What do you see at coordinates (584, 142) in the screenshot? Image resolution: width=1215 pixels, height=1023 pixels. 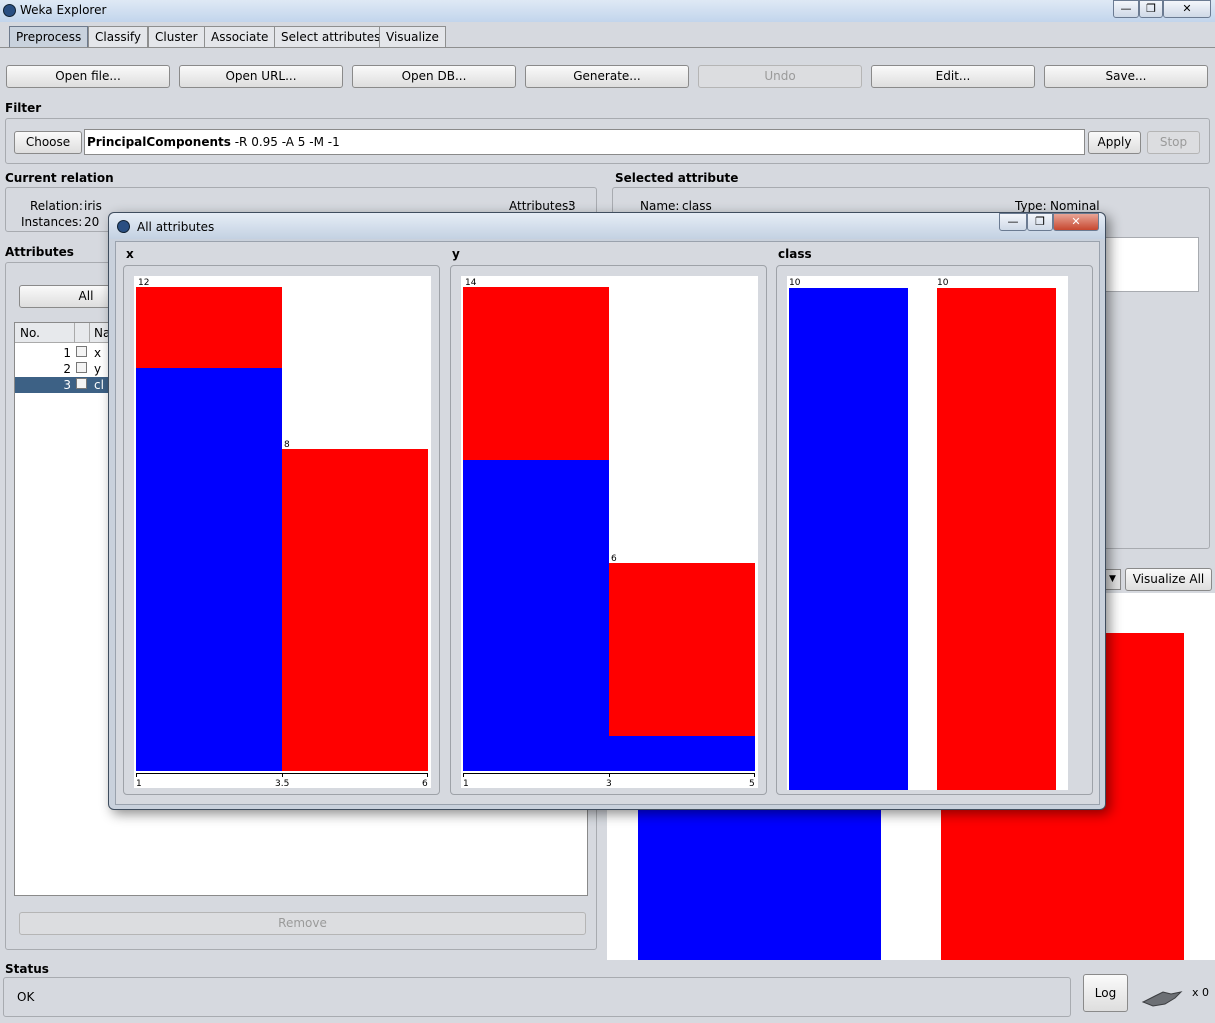 I see `filter-field: PrincipalComponents -R 0.95 -A 5 -M -1` at bounding box center [584, 142].